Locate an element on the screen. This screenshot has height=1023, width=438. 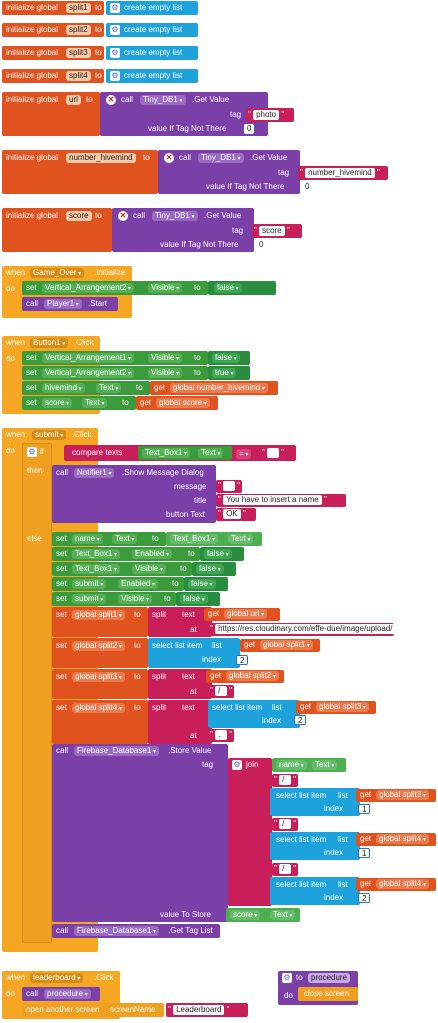
var-name-field: number_hivemind is located at coordinates (101, 158).